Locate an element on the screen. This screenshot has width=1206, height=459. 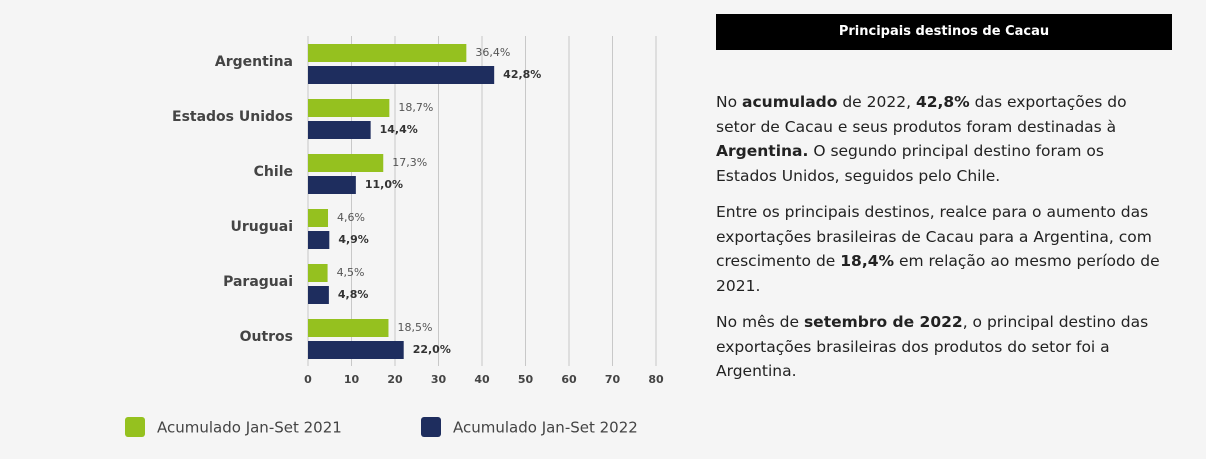
value-label: 22,0% is located at coordinates (432, 349).